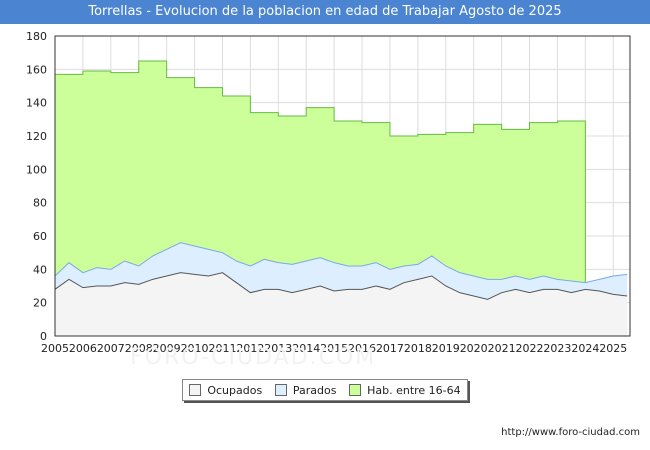  Describe the element at coordinates (195, 348) in the screenshot. I see `x-tick-label: 2010` at that location.